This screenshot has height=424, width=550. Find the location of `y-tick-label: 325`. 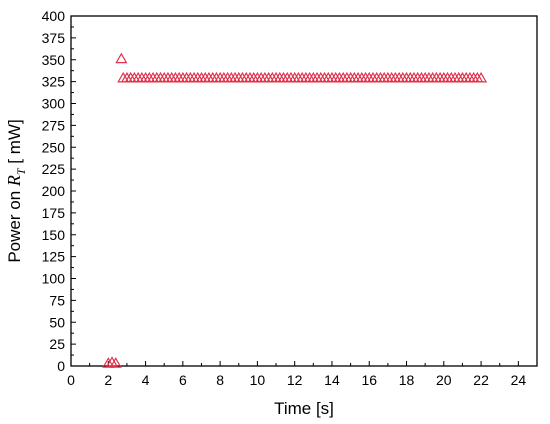

y-tick-label: 325 is located at coordinates (54, 82).